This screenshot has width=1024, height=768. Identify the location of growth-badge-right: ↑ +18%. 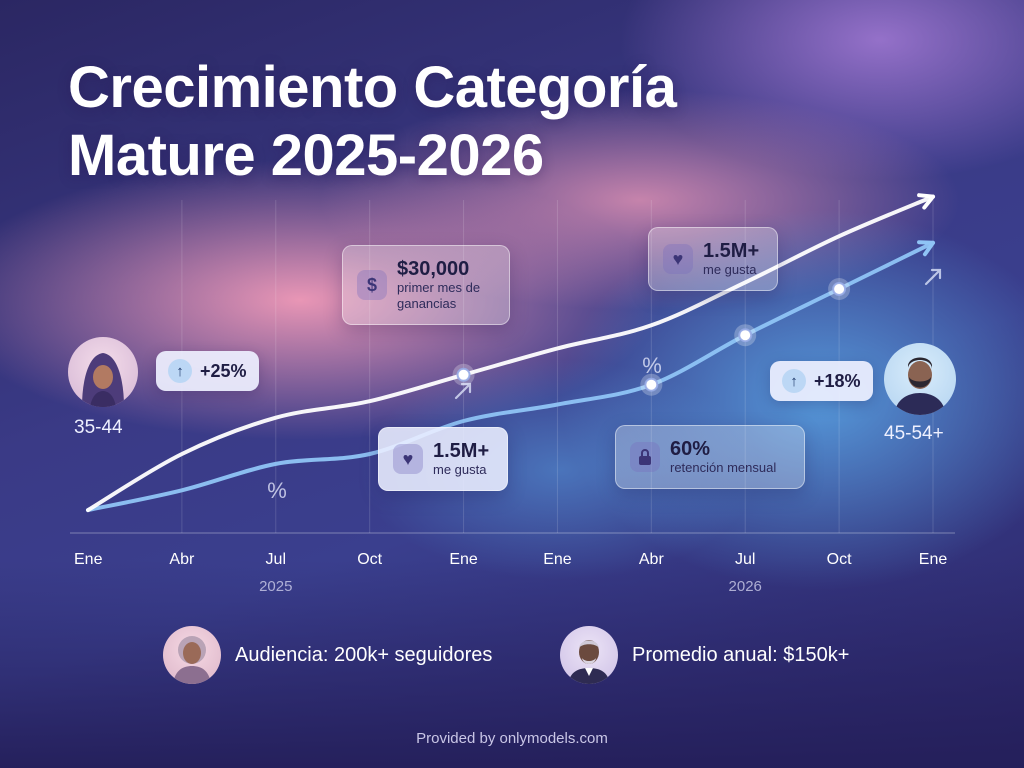
(821, 381).